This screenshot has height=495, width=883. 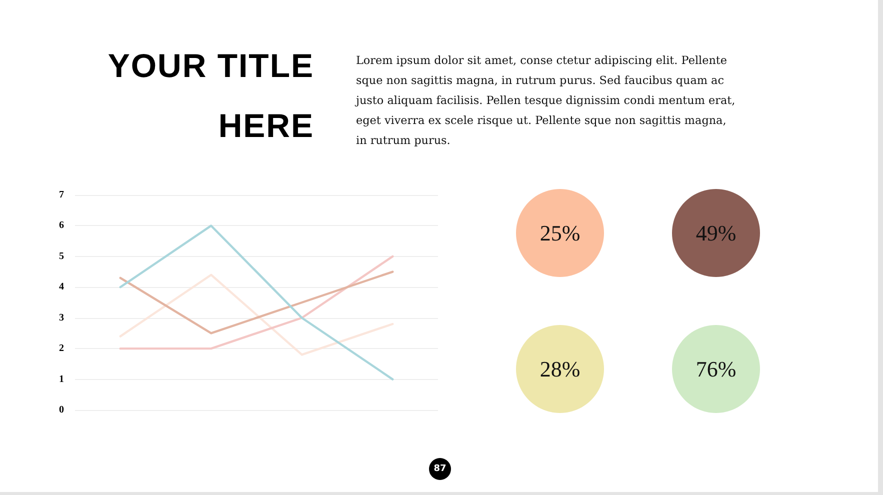 What do you see at coordinates (560, 233) in the screenshot?
I see `text: 25%` at bounding box center [560, 233].